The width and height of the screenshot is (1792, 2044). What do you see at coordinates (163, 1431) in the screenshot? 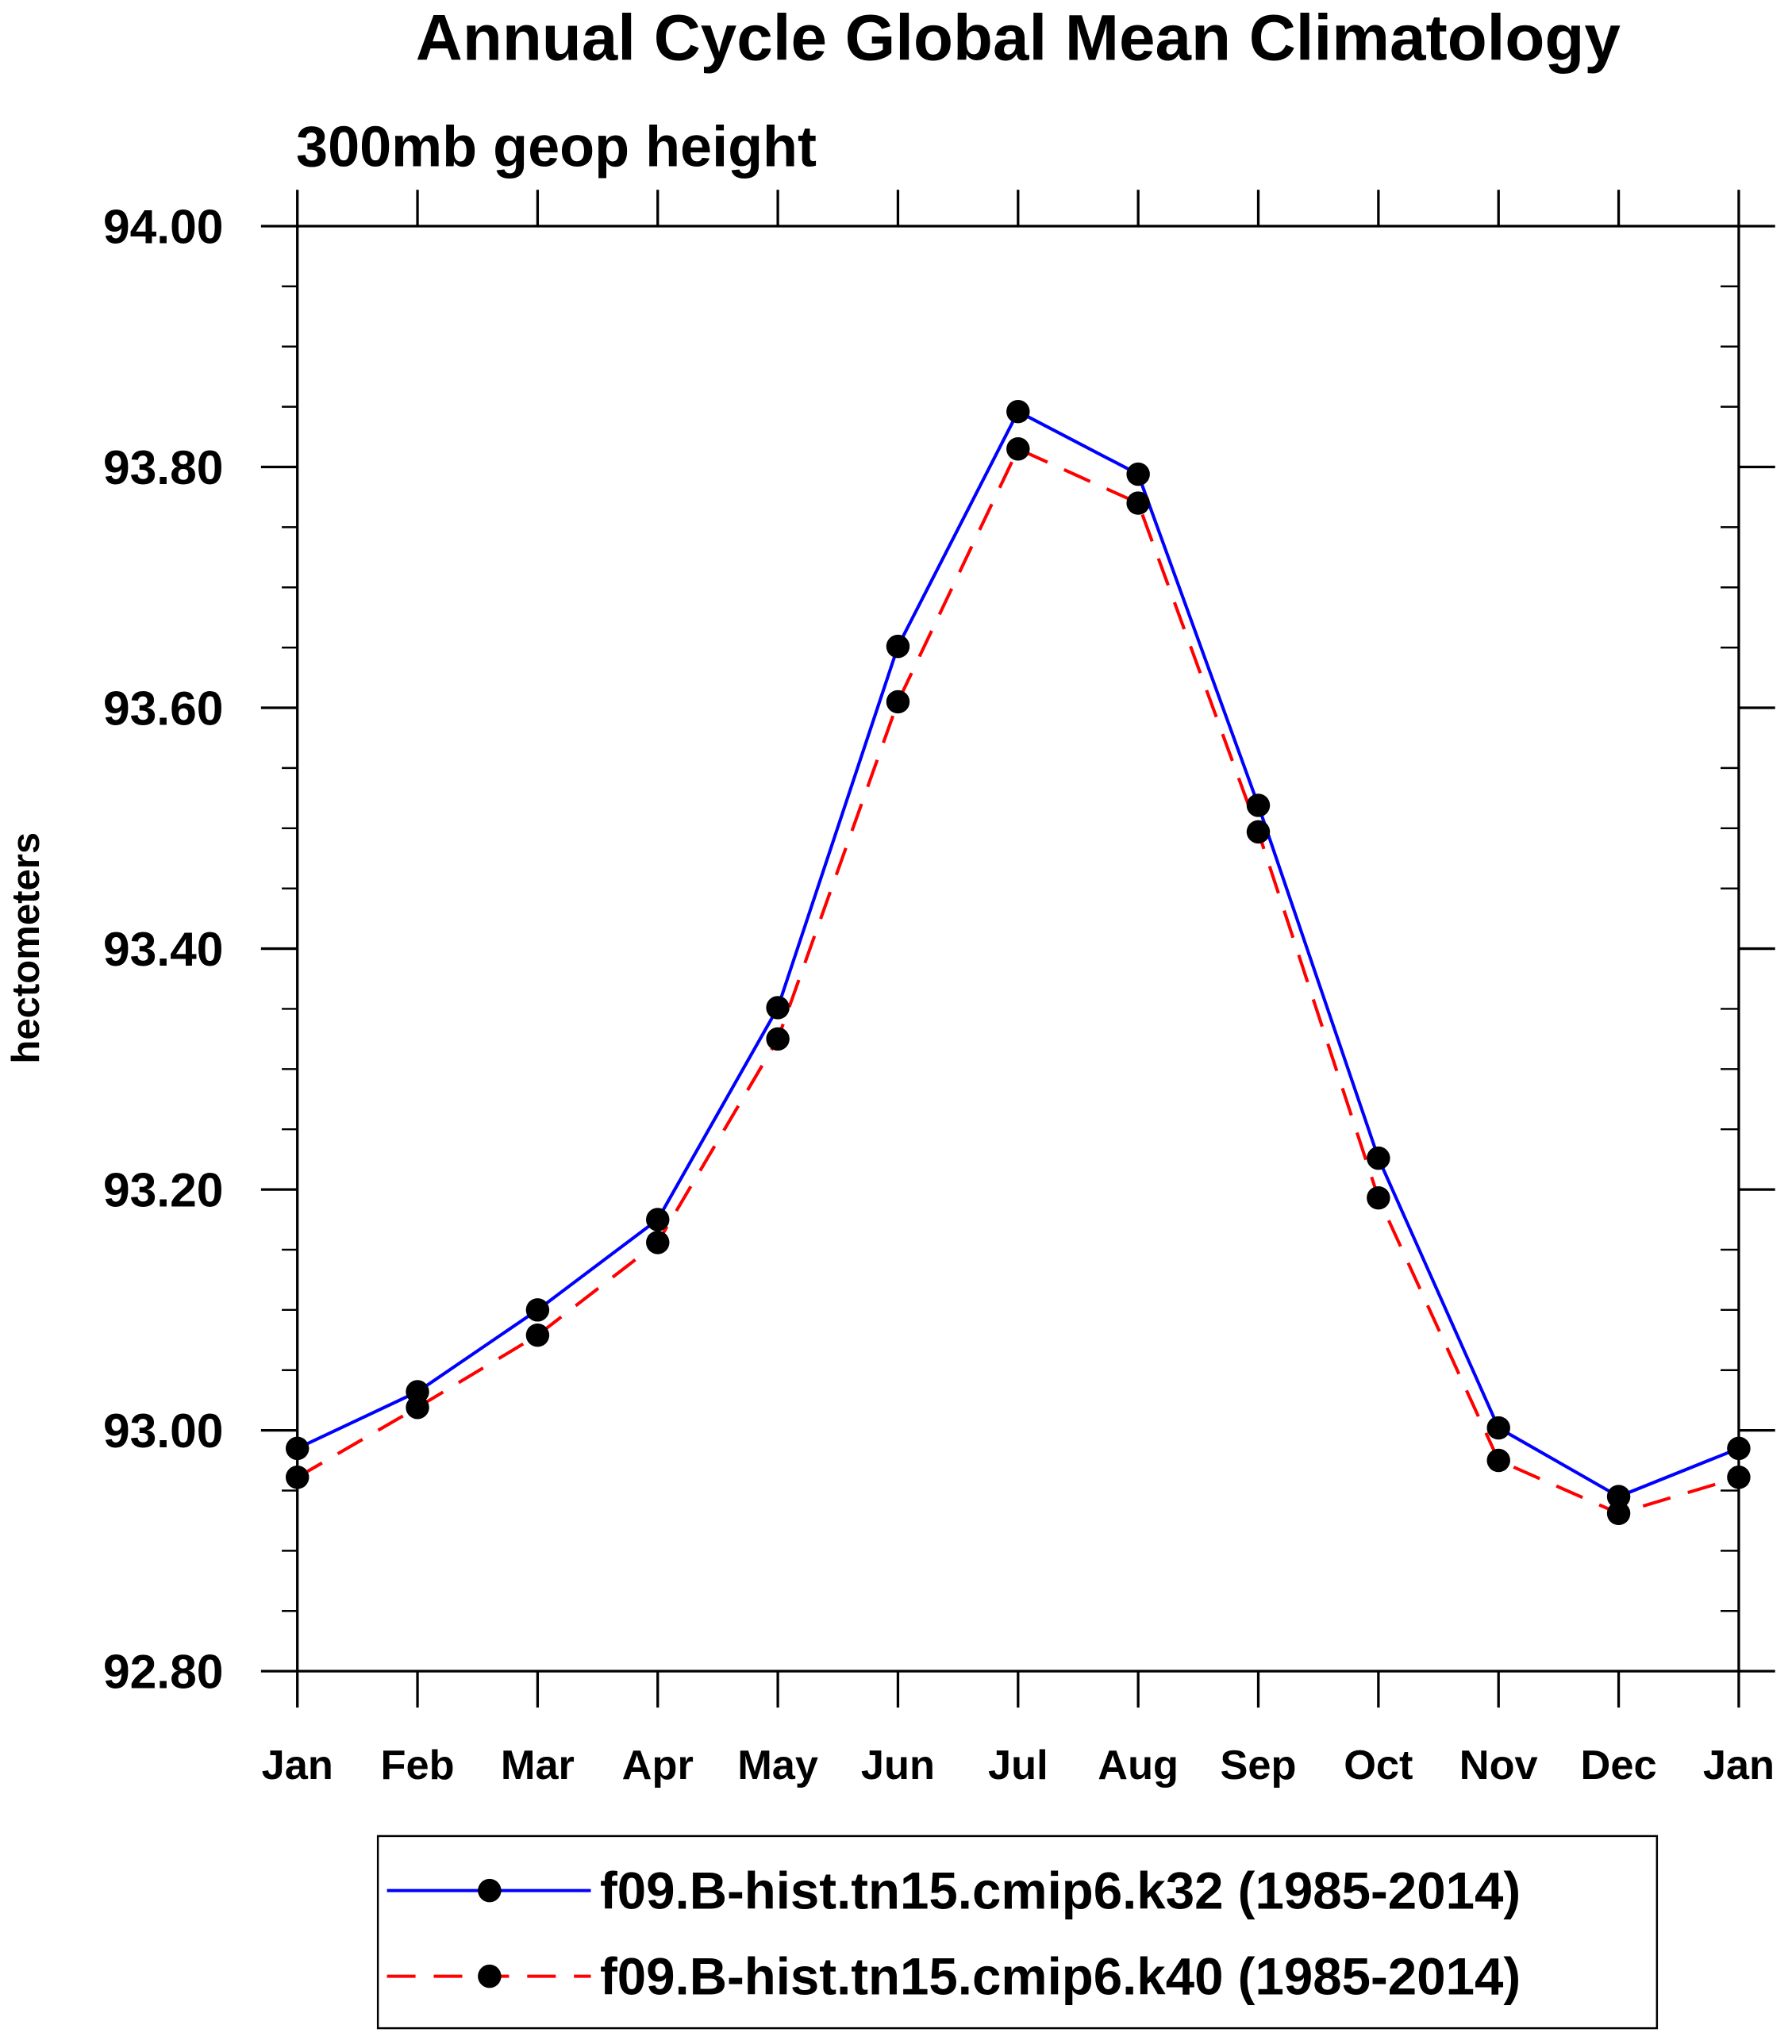
I see `y-tick-label: 93.00` at bounding box center [163, 1431].